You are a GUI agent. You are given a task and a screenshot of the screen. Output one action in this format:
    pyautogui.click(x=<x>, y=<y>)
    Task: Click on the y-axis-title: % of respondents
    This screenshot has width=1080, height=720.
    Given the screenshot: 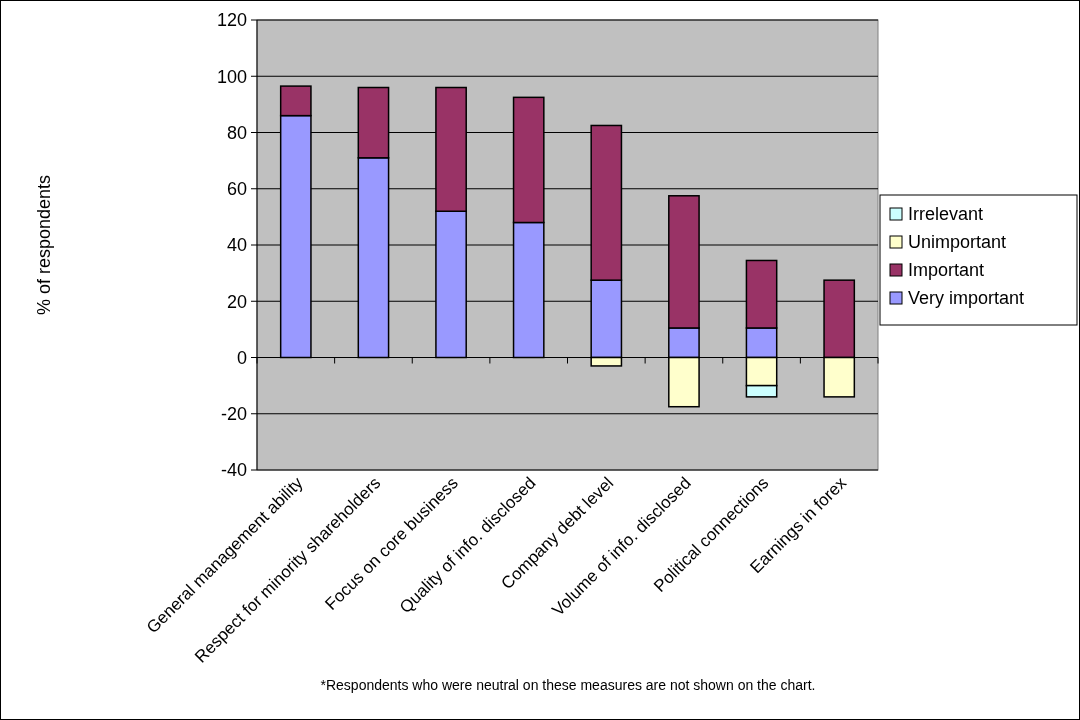 What is the action you would take?
    pyautogui.click(x=44, y=245)
    